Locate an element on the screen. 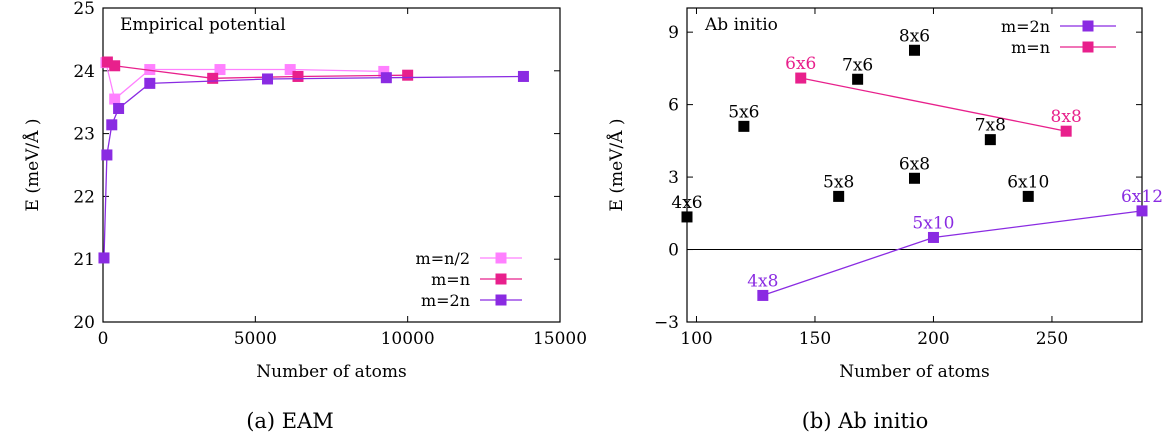  y-tick-label: 24 is located at coordinates (84, 72).